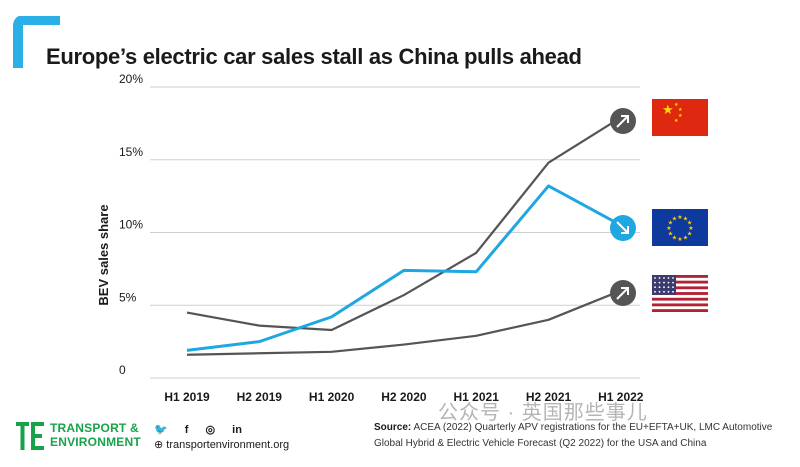 The image size is (800, 467). Describe the element at coordinates (95, 442) in the screenshot. I see `brand-line-2: ENVIRONMENT` at that location.